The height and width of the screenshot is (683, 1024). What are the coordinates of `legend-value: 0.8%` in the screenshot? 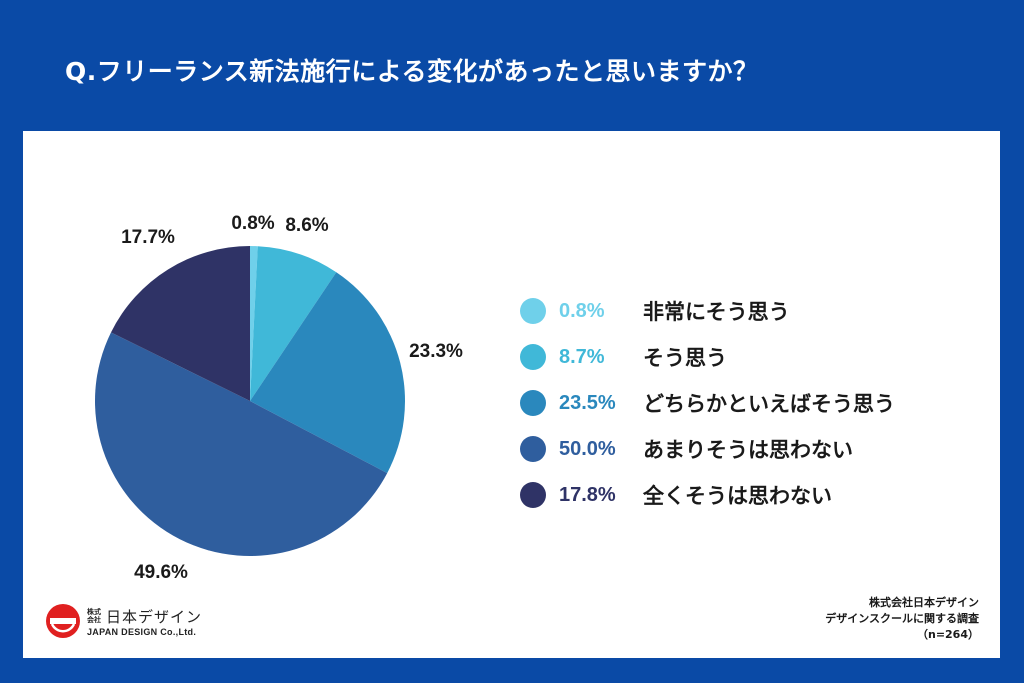 It's located at (582, 310).